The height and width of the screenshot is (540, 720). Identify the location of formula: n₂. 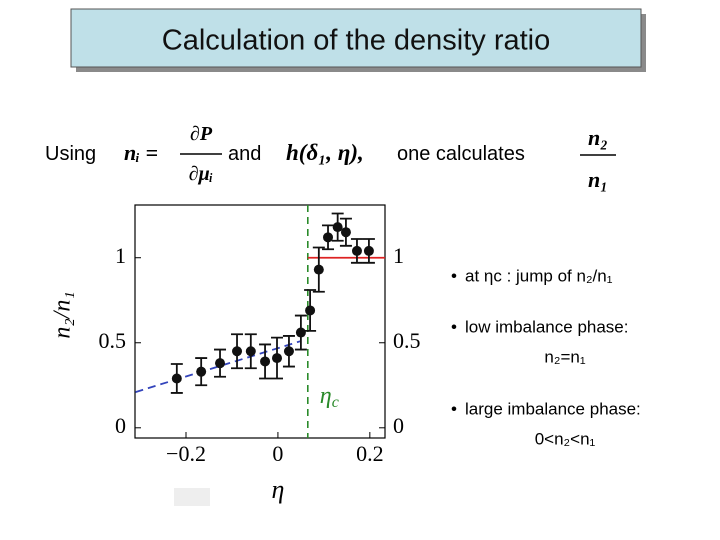
(598, 137).